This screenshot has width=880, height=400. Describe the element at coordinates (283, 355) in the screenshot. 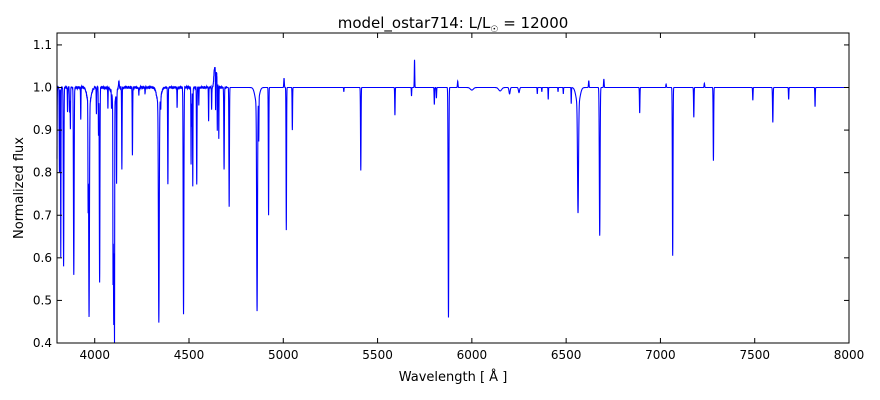

I see `x-tick-label: 5000` at that location.